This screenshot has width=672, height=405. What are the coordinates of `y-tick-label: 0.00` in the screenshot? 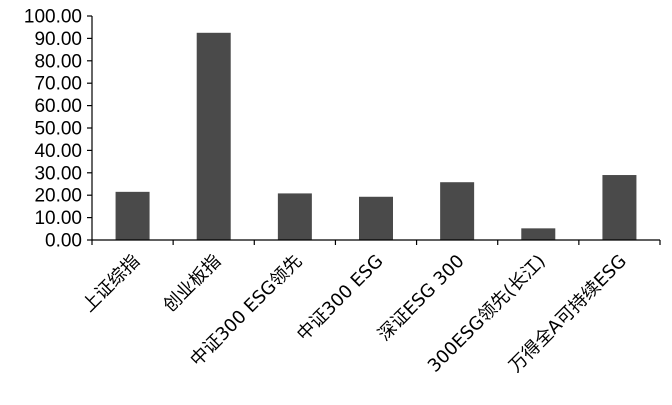 It's located at (63, 241).